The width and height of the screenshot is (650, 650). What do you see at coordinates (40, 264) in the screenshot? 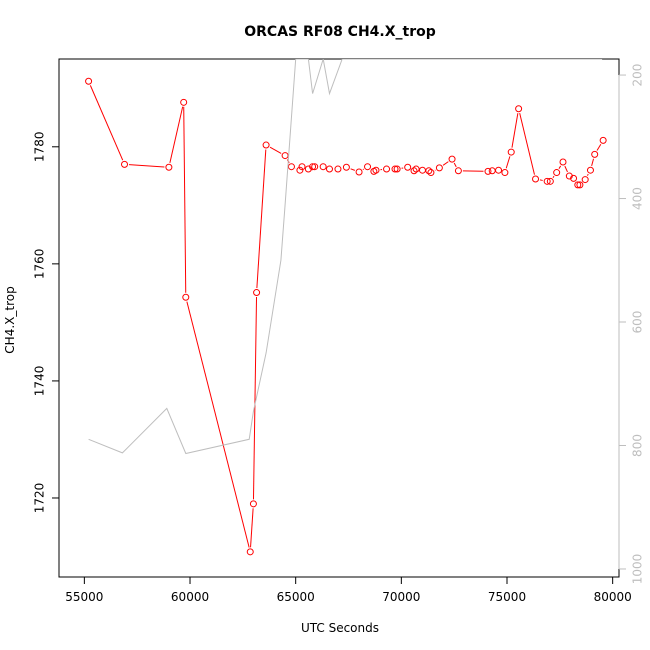
I see `y-tick-label: 1760` at bounding box center [40, 264].